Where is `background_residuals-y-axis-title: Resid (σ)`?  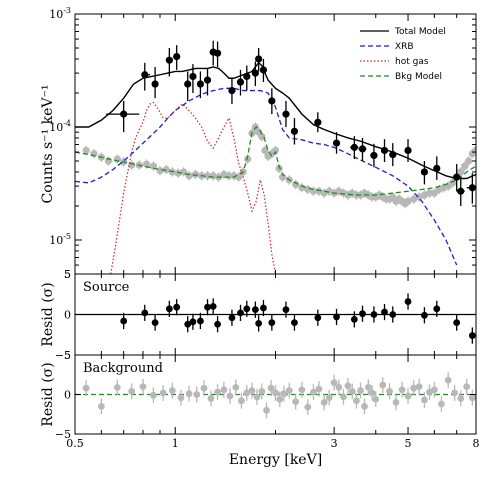
background_residuals-y-axis-title: Resid (σ) is located at coordinates (48, 394).